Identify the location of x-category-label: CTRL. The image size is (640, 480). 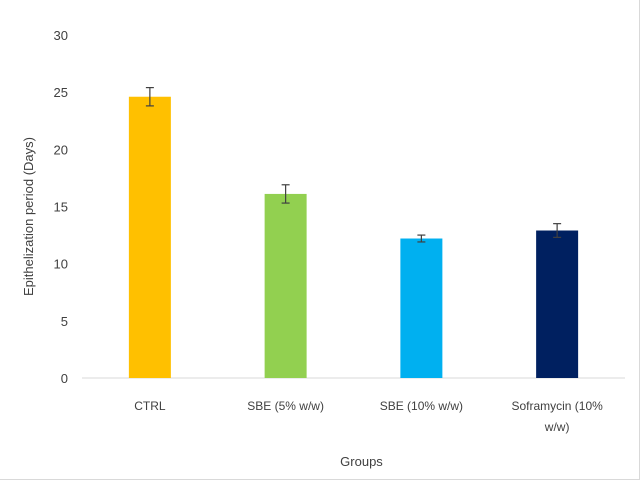
(150, 406).